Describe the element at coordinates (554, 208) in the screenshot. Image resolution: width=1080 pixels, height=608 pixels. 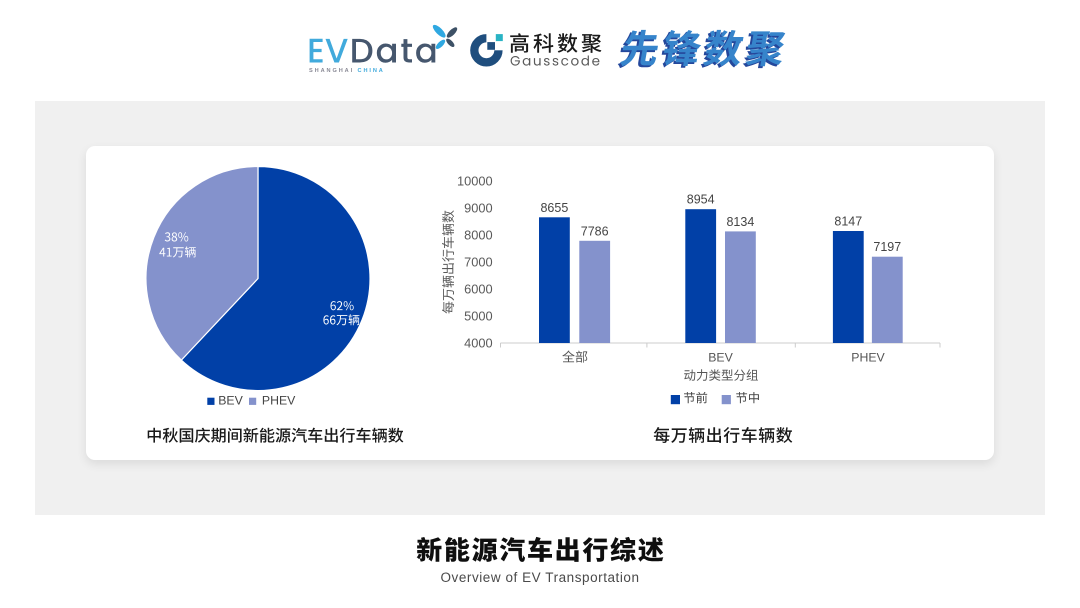
I see `svg-text: 8655` at that location.